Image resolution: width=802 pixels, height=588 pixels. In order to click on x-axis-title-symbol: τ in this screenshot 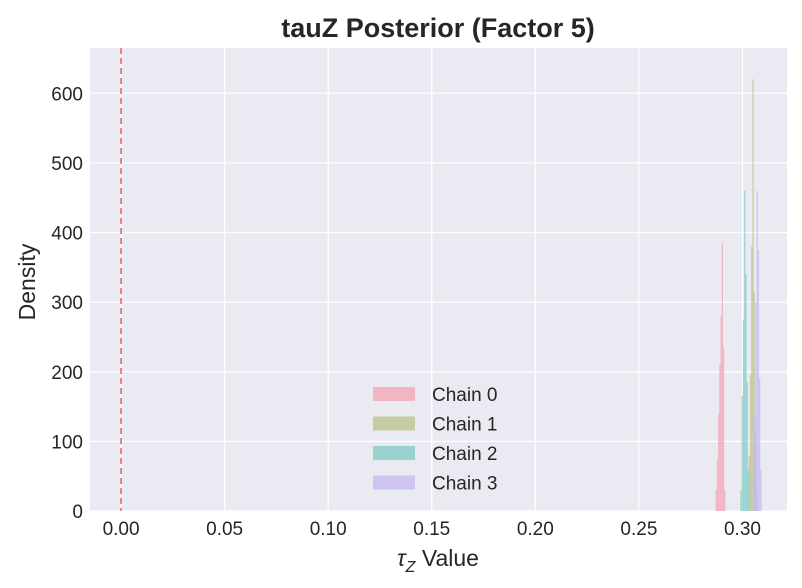, I will do `click(402, 558)`.